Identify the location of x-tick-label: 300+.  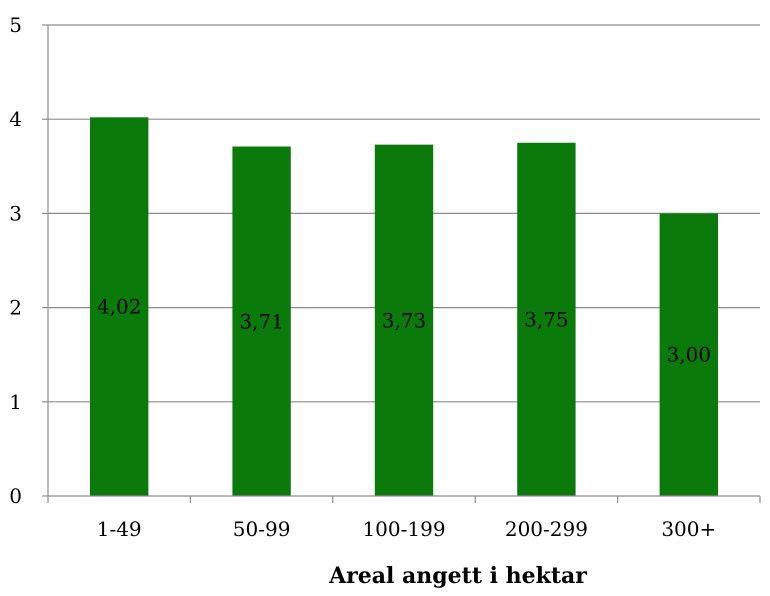
(688, 529).